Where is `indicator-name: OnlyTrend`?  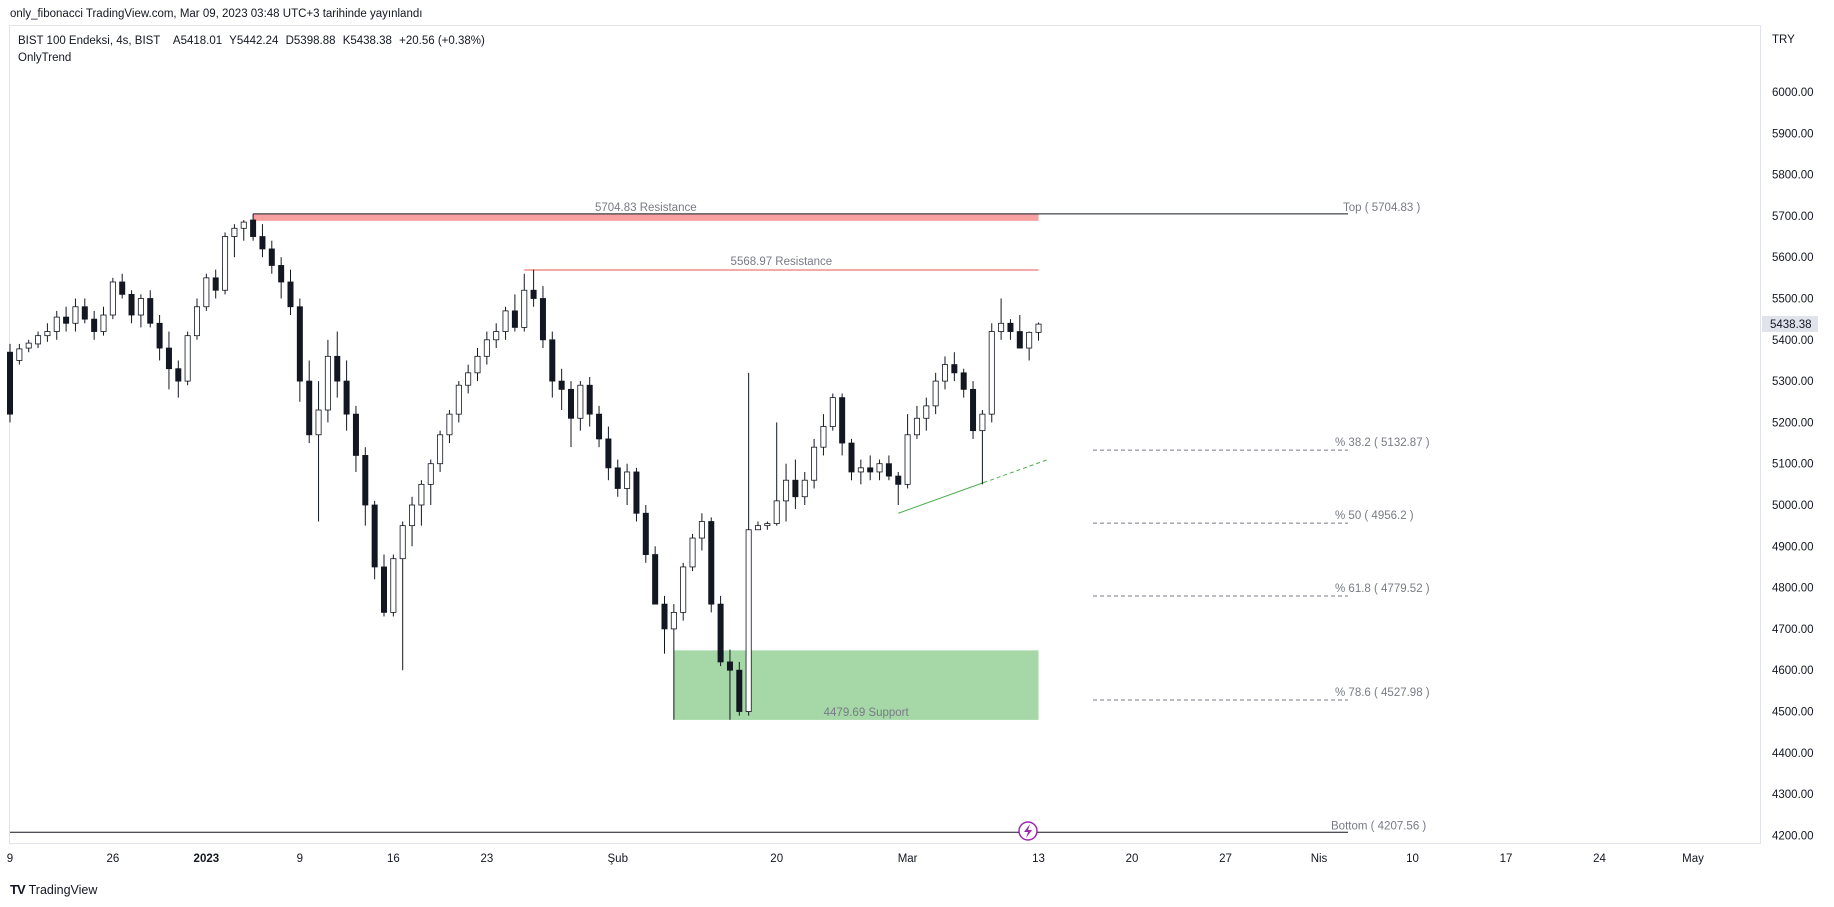
indicator-name: OnlyTrend is located at coordinates (45, 58).